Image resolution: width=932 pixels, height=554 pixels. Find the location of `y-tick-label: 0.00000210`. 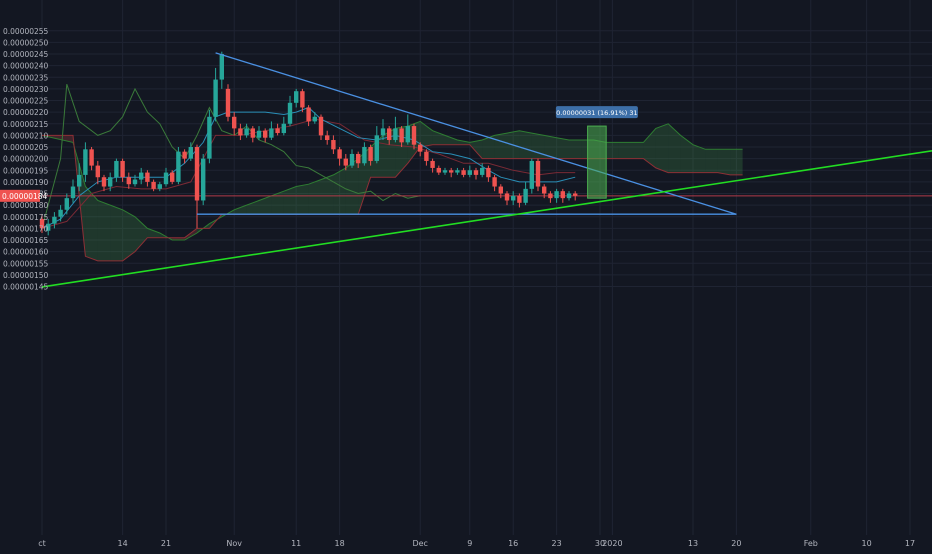

y-tick-label: 0.00000210 is located at coordinates (26, 135).